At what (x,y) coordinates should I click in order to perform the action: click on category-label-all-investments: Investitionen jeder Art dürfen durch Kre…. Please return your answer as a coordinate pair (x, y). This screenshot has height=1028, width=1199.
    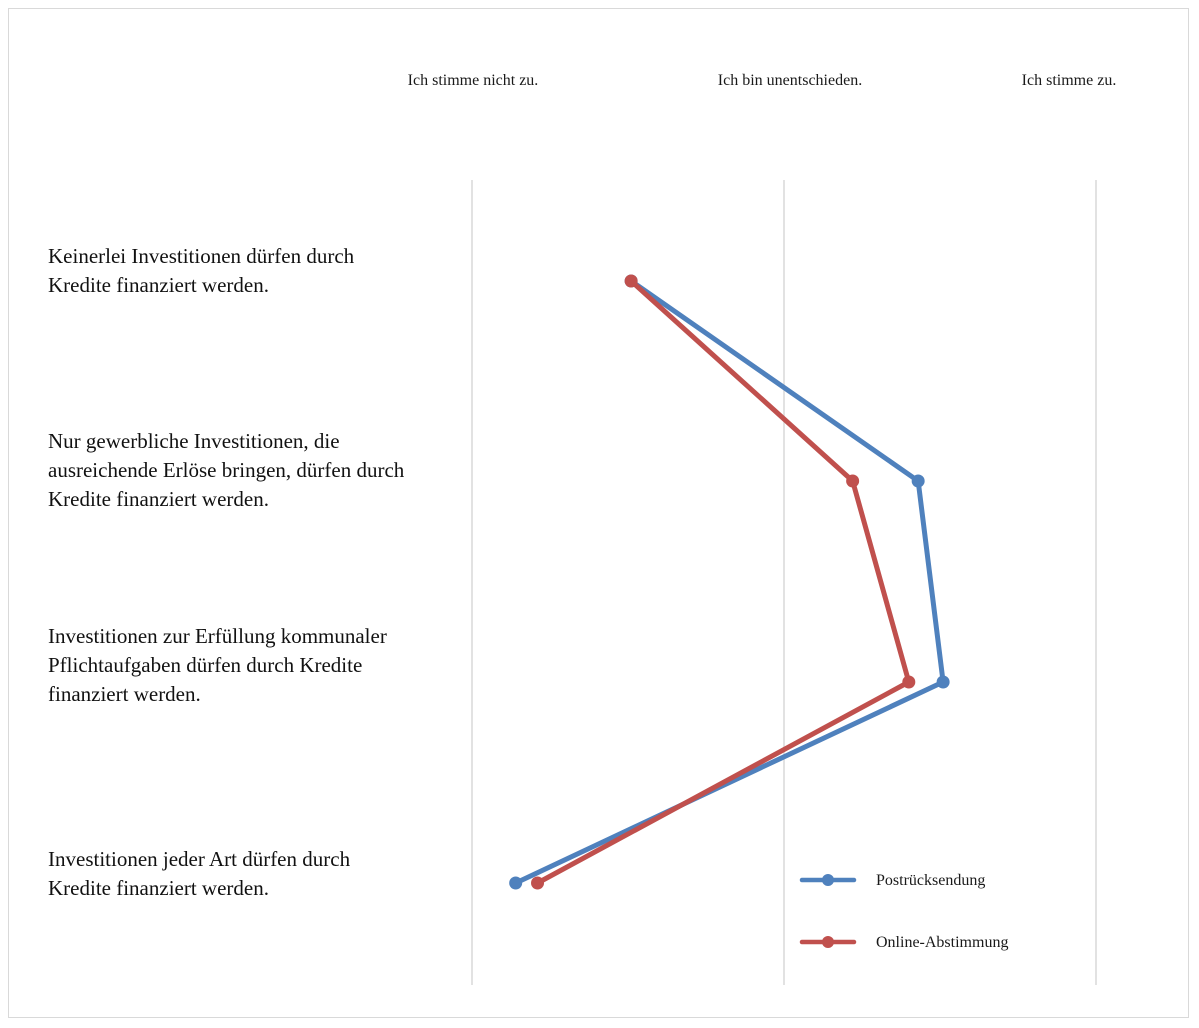
    Looking at the image, I should click on (199, 873).